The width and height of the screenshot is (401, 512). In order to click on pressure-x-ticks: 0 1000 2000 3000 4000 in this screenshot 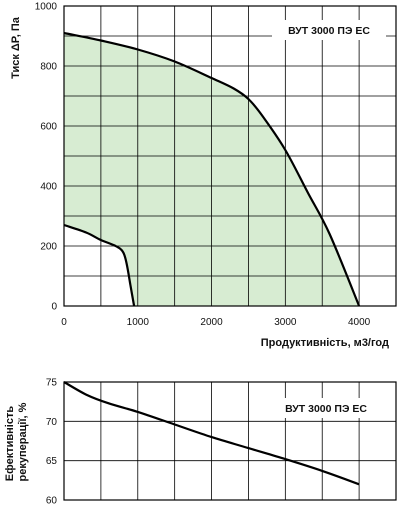, I will do `click(215, 322)`.